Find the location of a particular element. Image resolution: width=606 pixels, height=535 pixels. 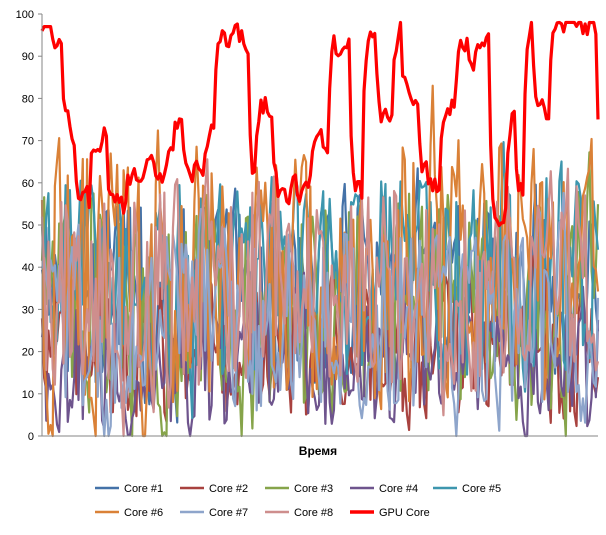

legend-label: Core #1 is located at coordinates (143, 489).